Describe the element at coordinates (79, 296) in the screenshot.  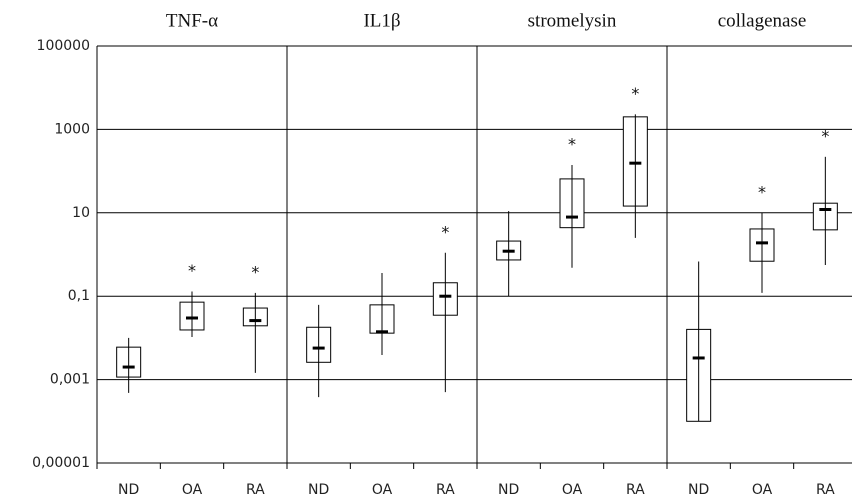
I see `y-tick-label: 0,1` at that location.